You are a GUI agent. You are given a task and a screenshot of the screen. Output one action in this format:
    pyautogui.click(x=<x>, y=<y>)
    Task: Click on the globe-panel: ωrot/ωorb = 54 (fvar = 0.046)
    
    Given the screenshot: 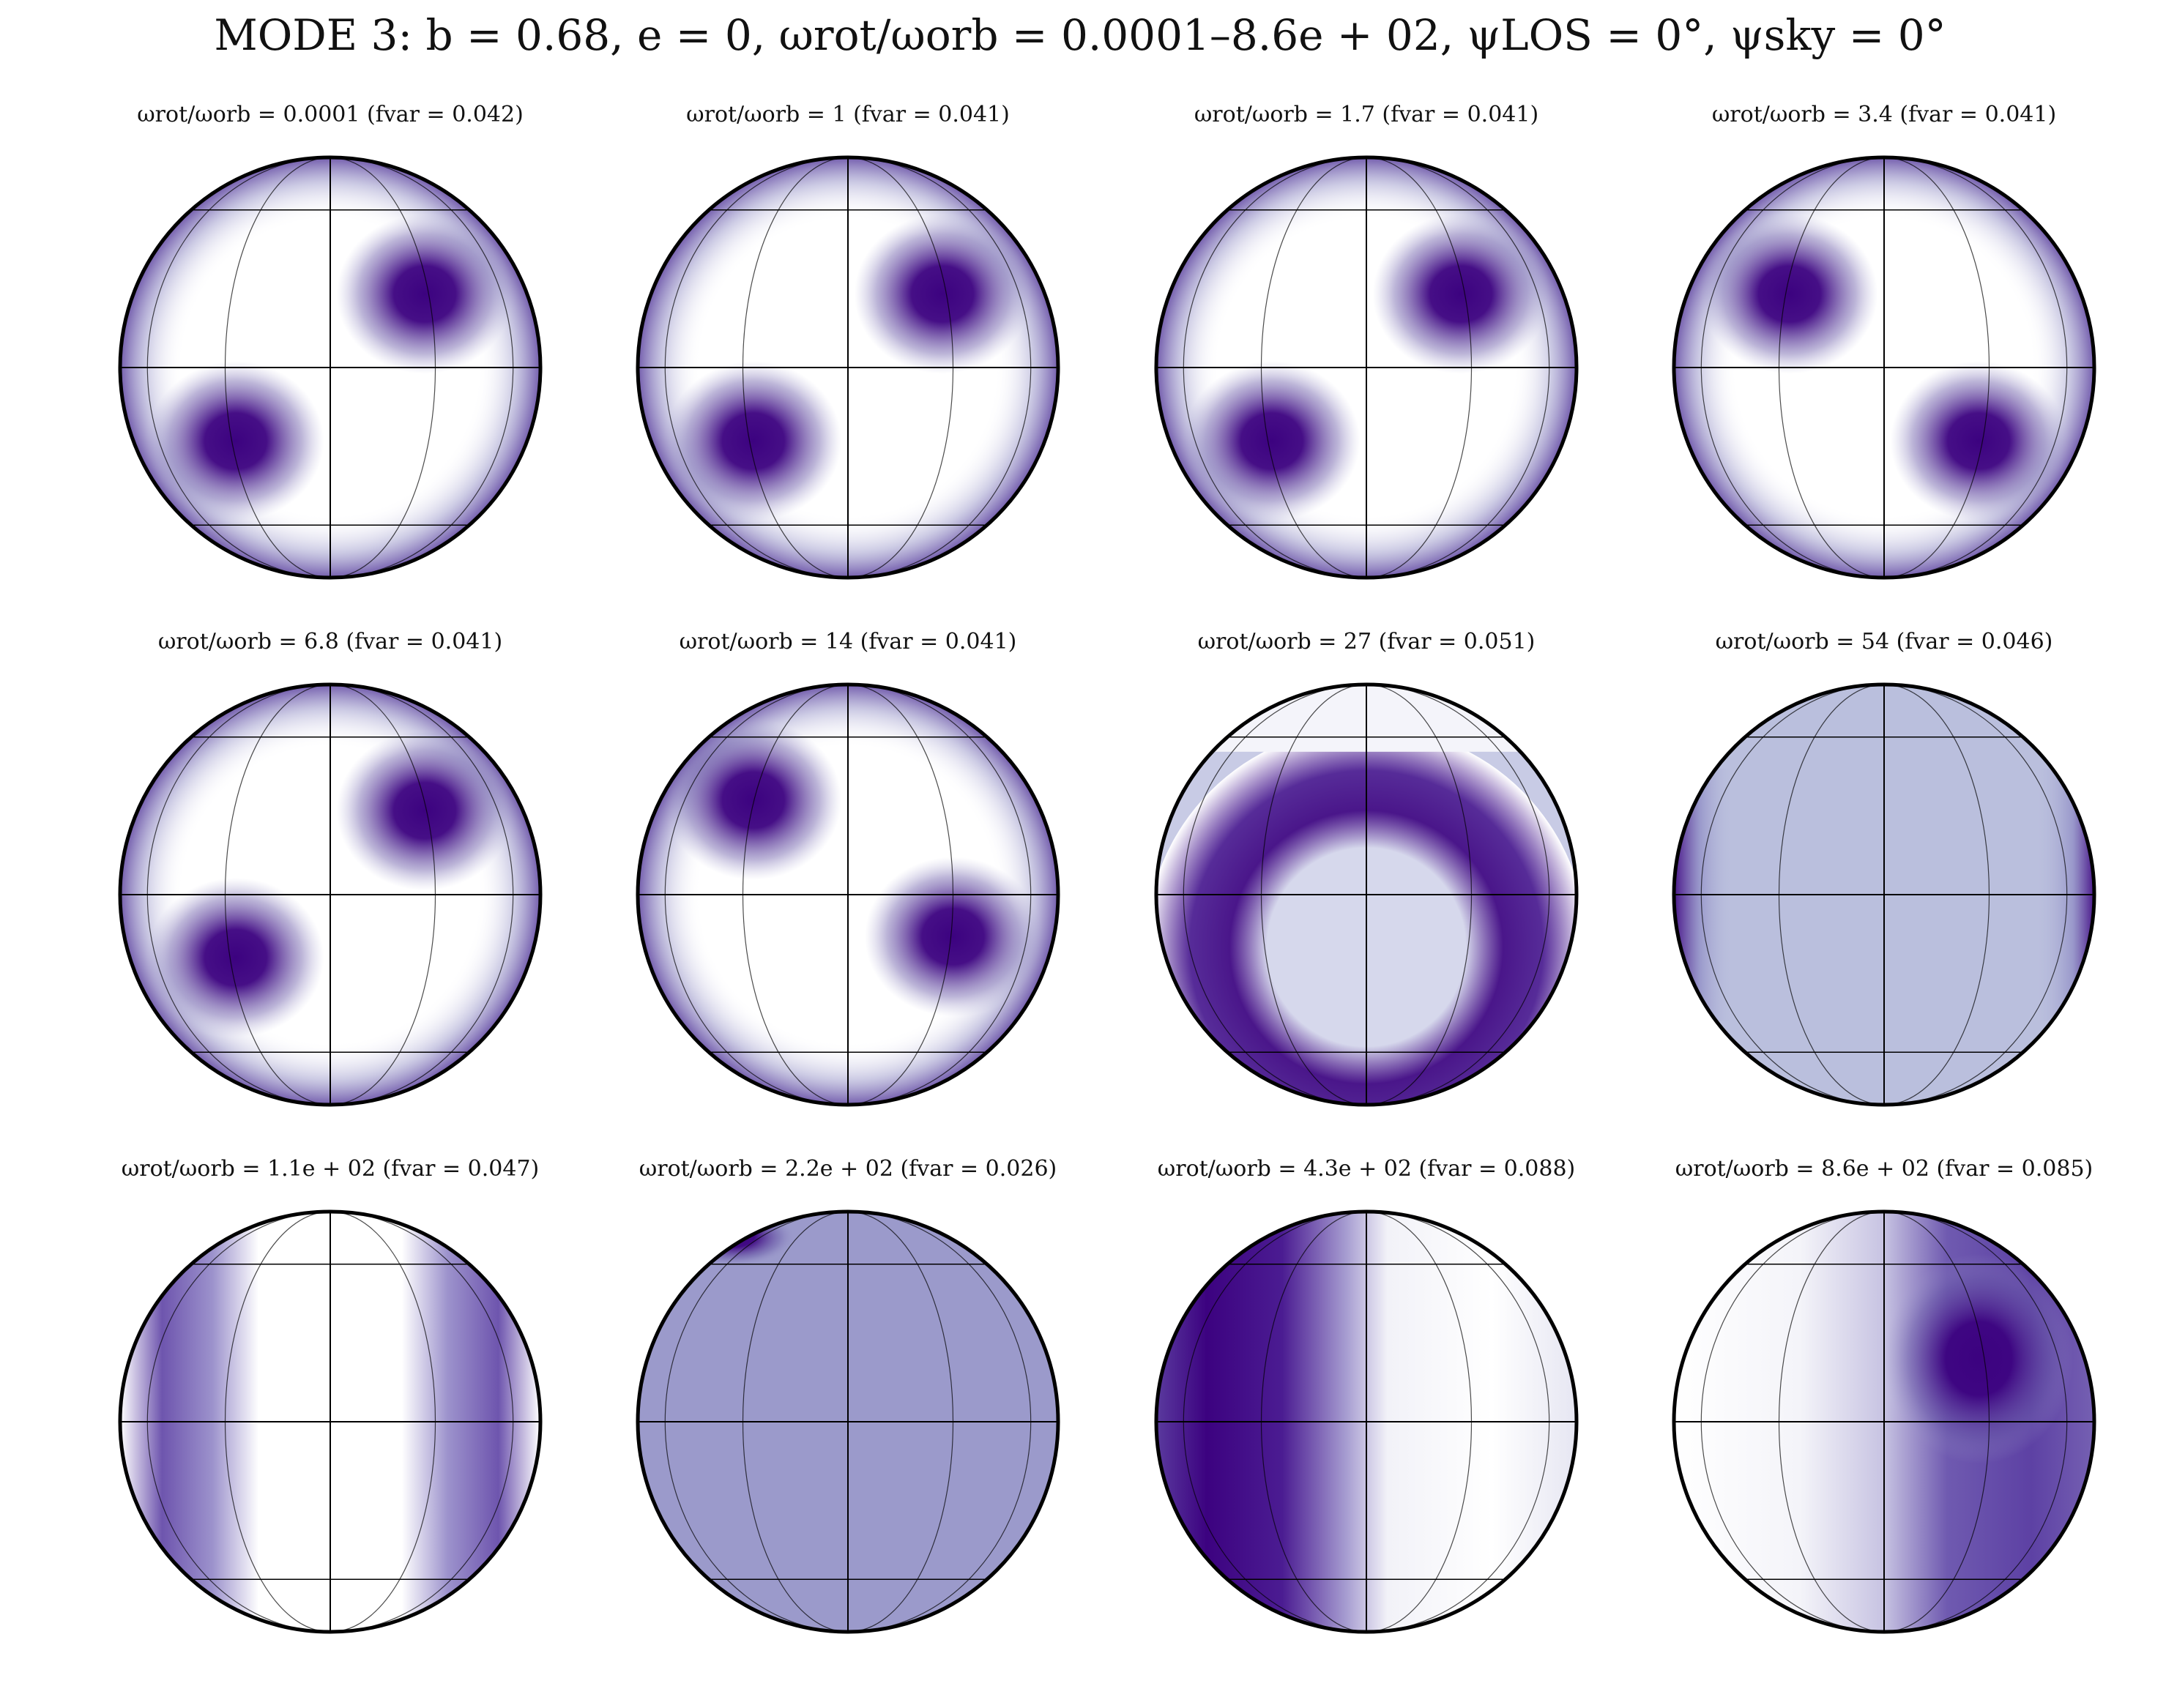 What is the action you would take?
    pyautogui.click(x=1884, y=868)
    